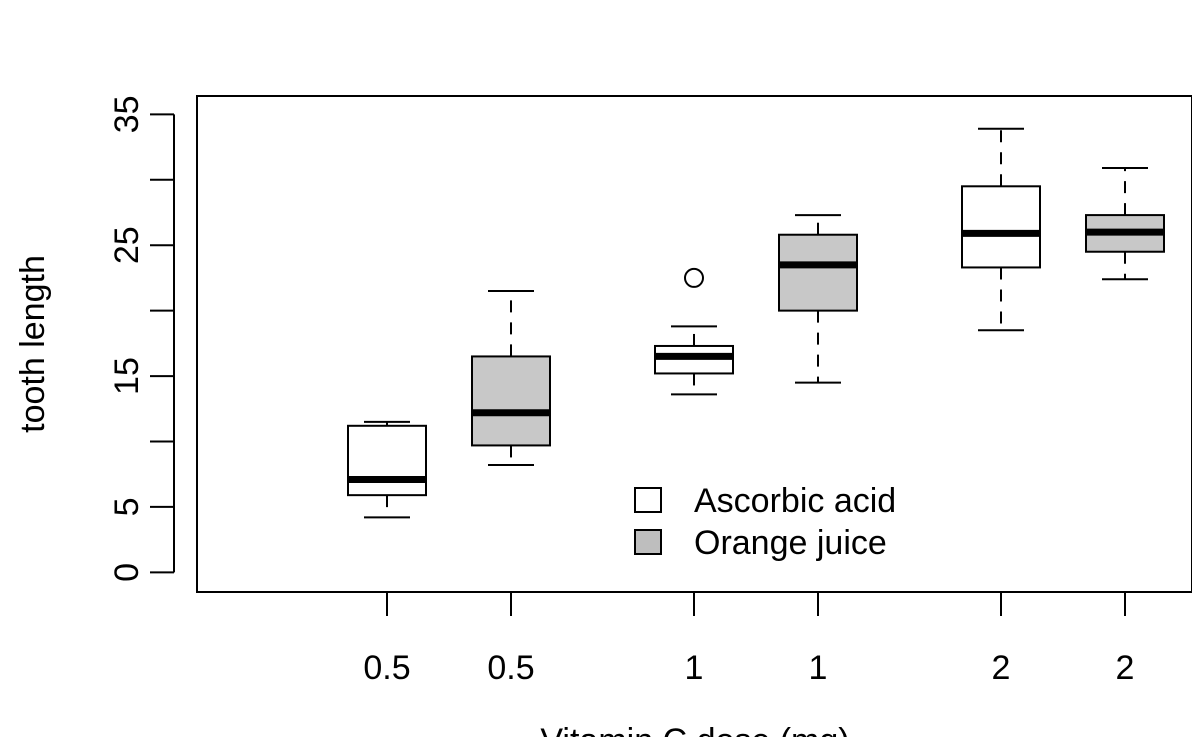 The width and height of the screenshot is (1192, 737). What do you see at coordinates (33, 344) in the screenshot?
I see `y-axis-label: tooth length` at bounding box center [33, 344].